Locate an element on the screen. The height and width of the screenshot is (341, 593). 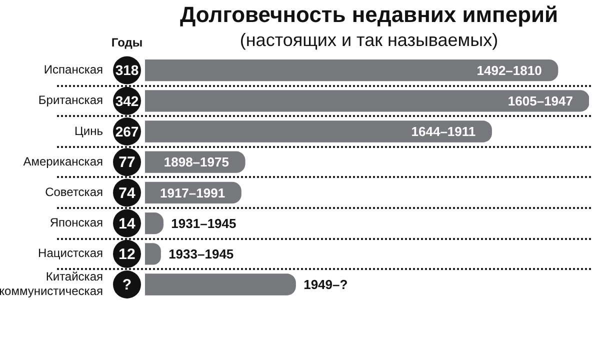
data-label: 74 is located at coordinates (127, 193).